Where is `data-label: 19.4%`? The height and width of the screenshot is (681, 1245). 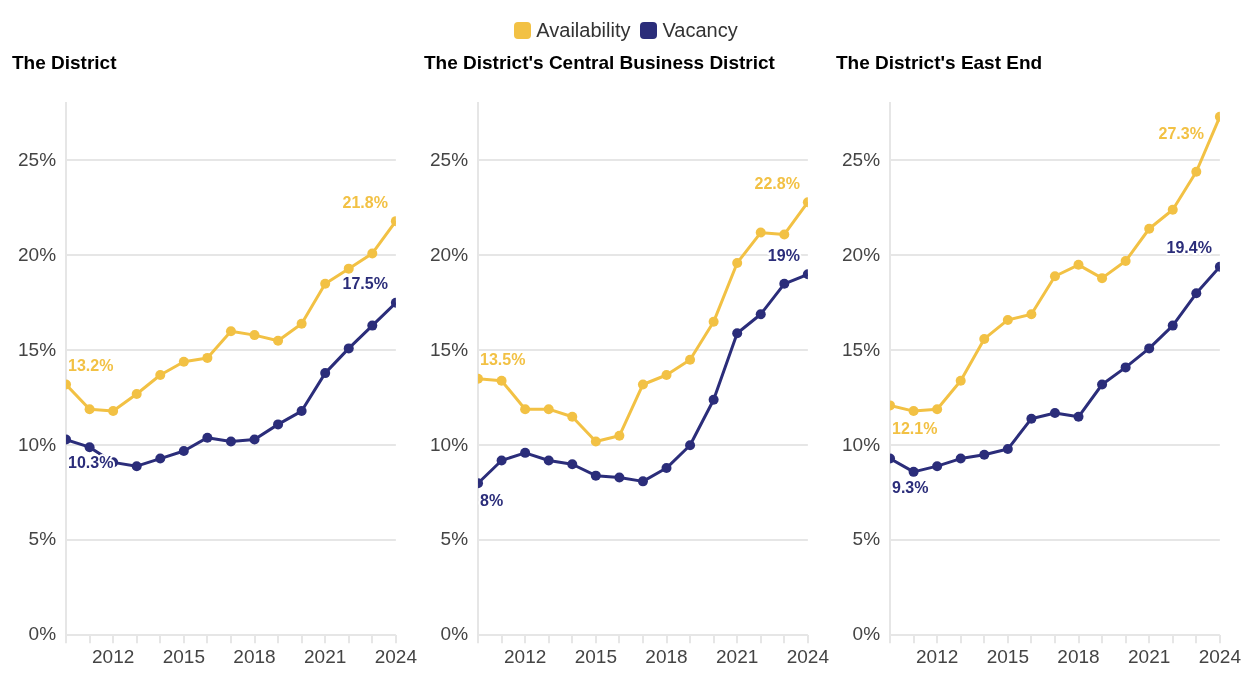 data-label: 19.4% is located at coordinates (1189, 248).